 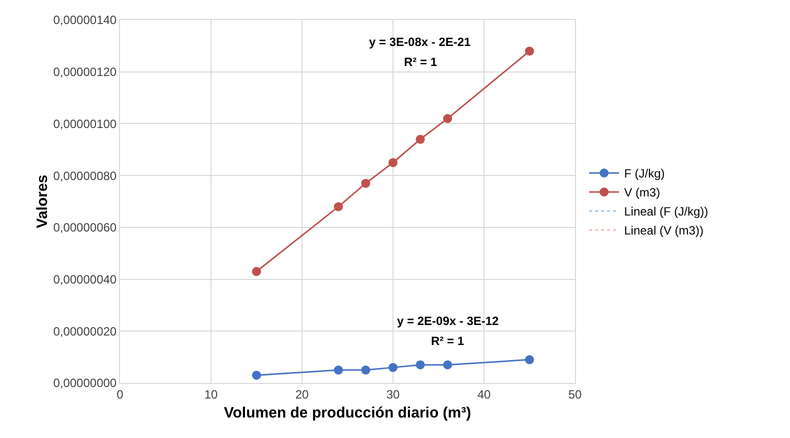 I want to click on y-axis-title: Valores, so click(x=43, y=201).